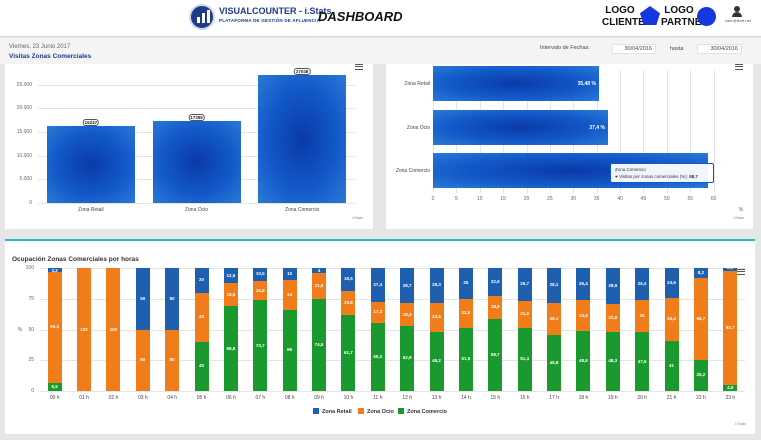 The image size is (761, 440). I want to click on chart3-segment: 18,8, so click(230, 295).